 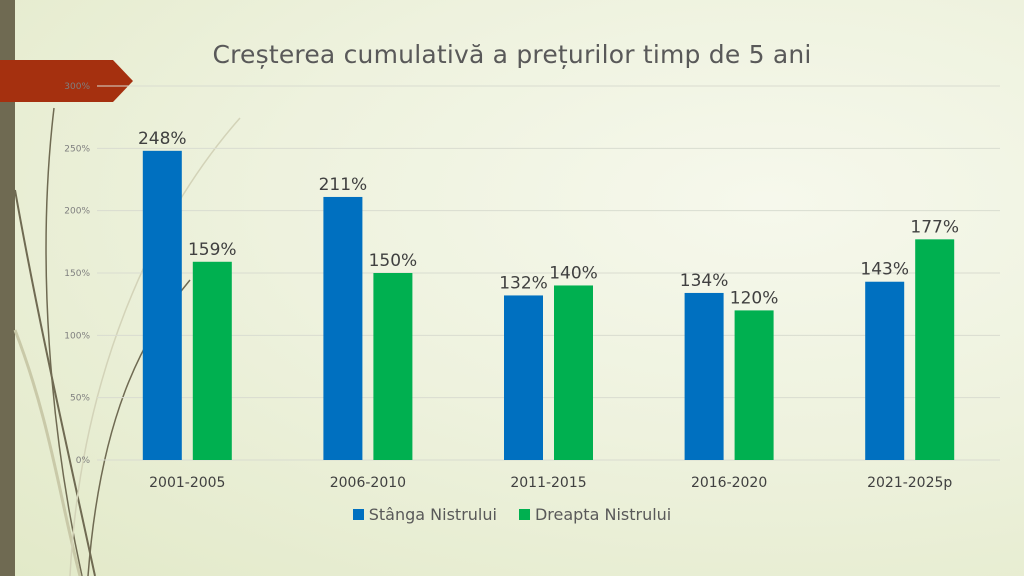 I want to click on data-label: 211%, so click(x=343, y=185).